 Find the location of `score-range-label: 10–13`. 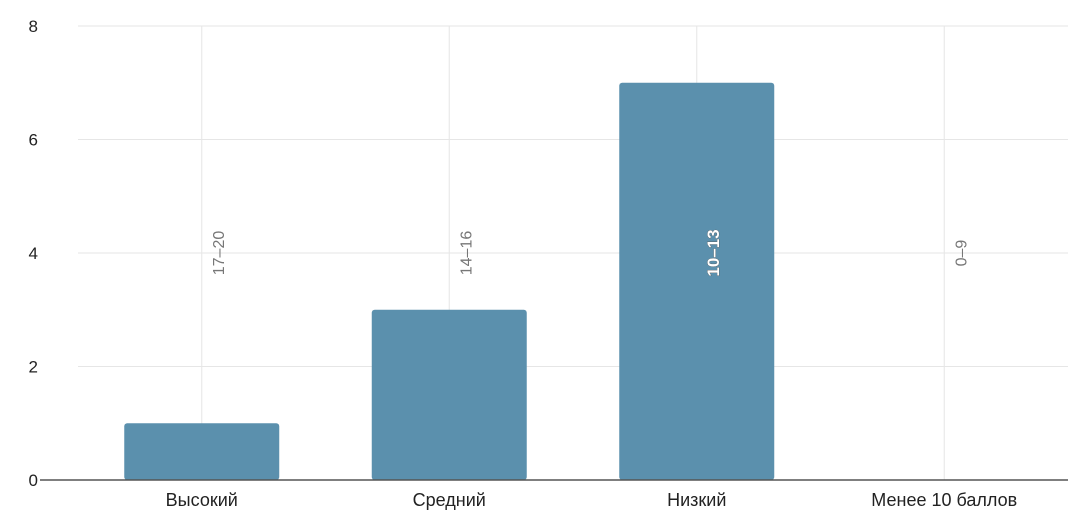

score-range-label: 10–13 is located at coordinates (713, 252).